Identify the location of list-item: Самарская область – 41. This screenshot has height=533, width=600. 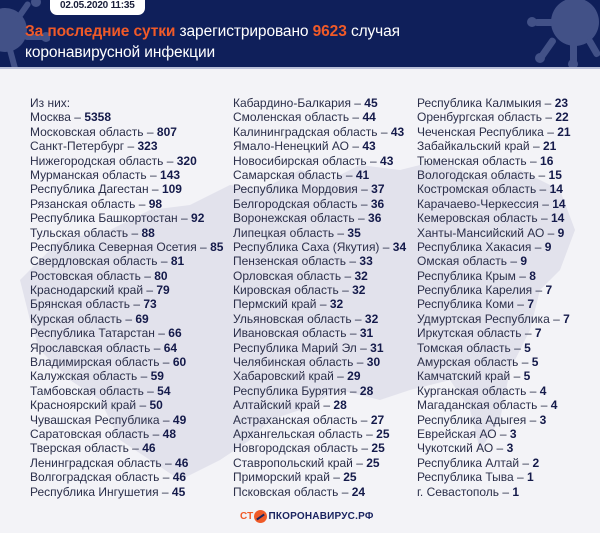
(301, 174).